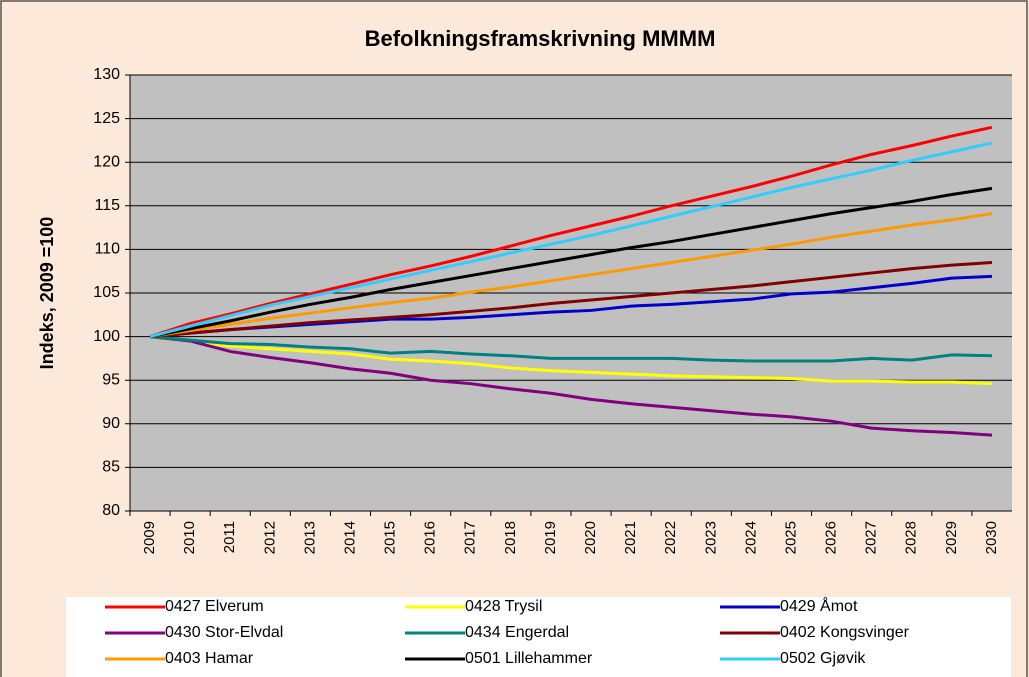 The image size is (1029, 677). I want to click on x-tick-label: 2028, so click(911, 537).